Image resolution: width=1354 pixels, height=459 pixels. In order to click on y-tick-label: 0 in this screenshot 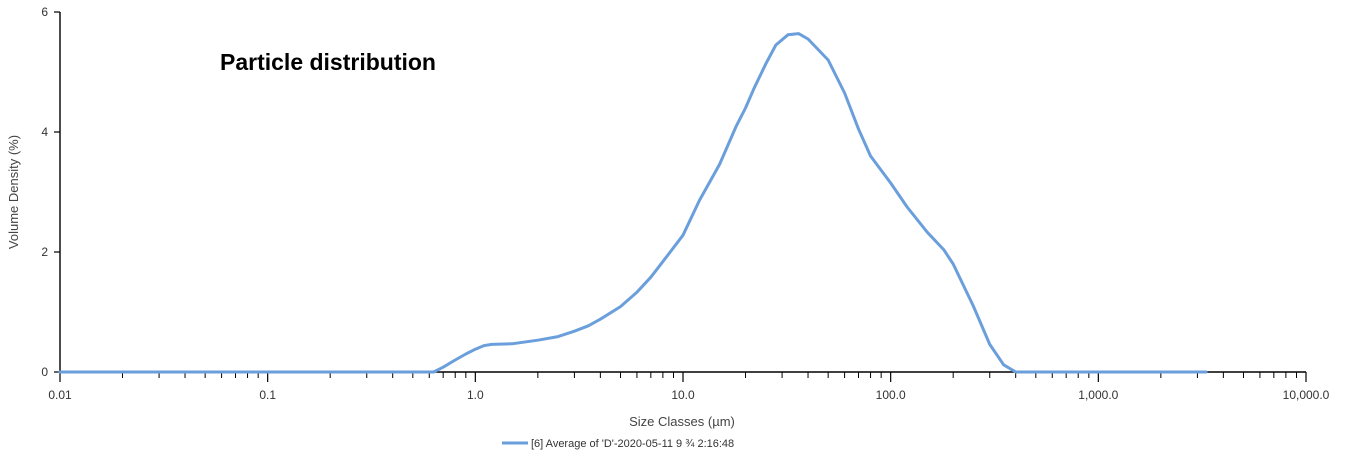, I will do `click(44, 372)`.